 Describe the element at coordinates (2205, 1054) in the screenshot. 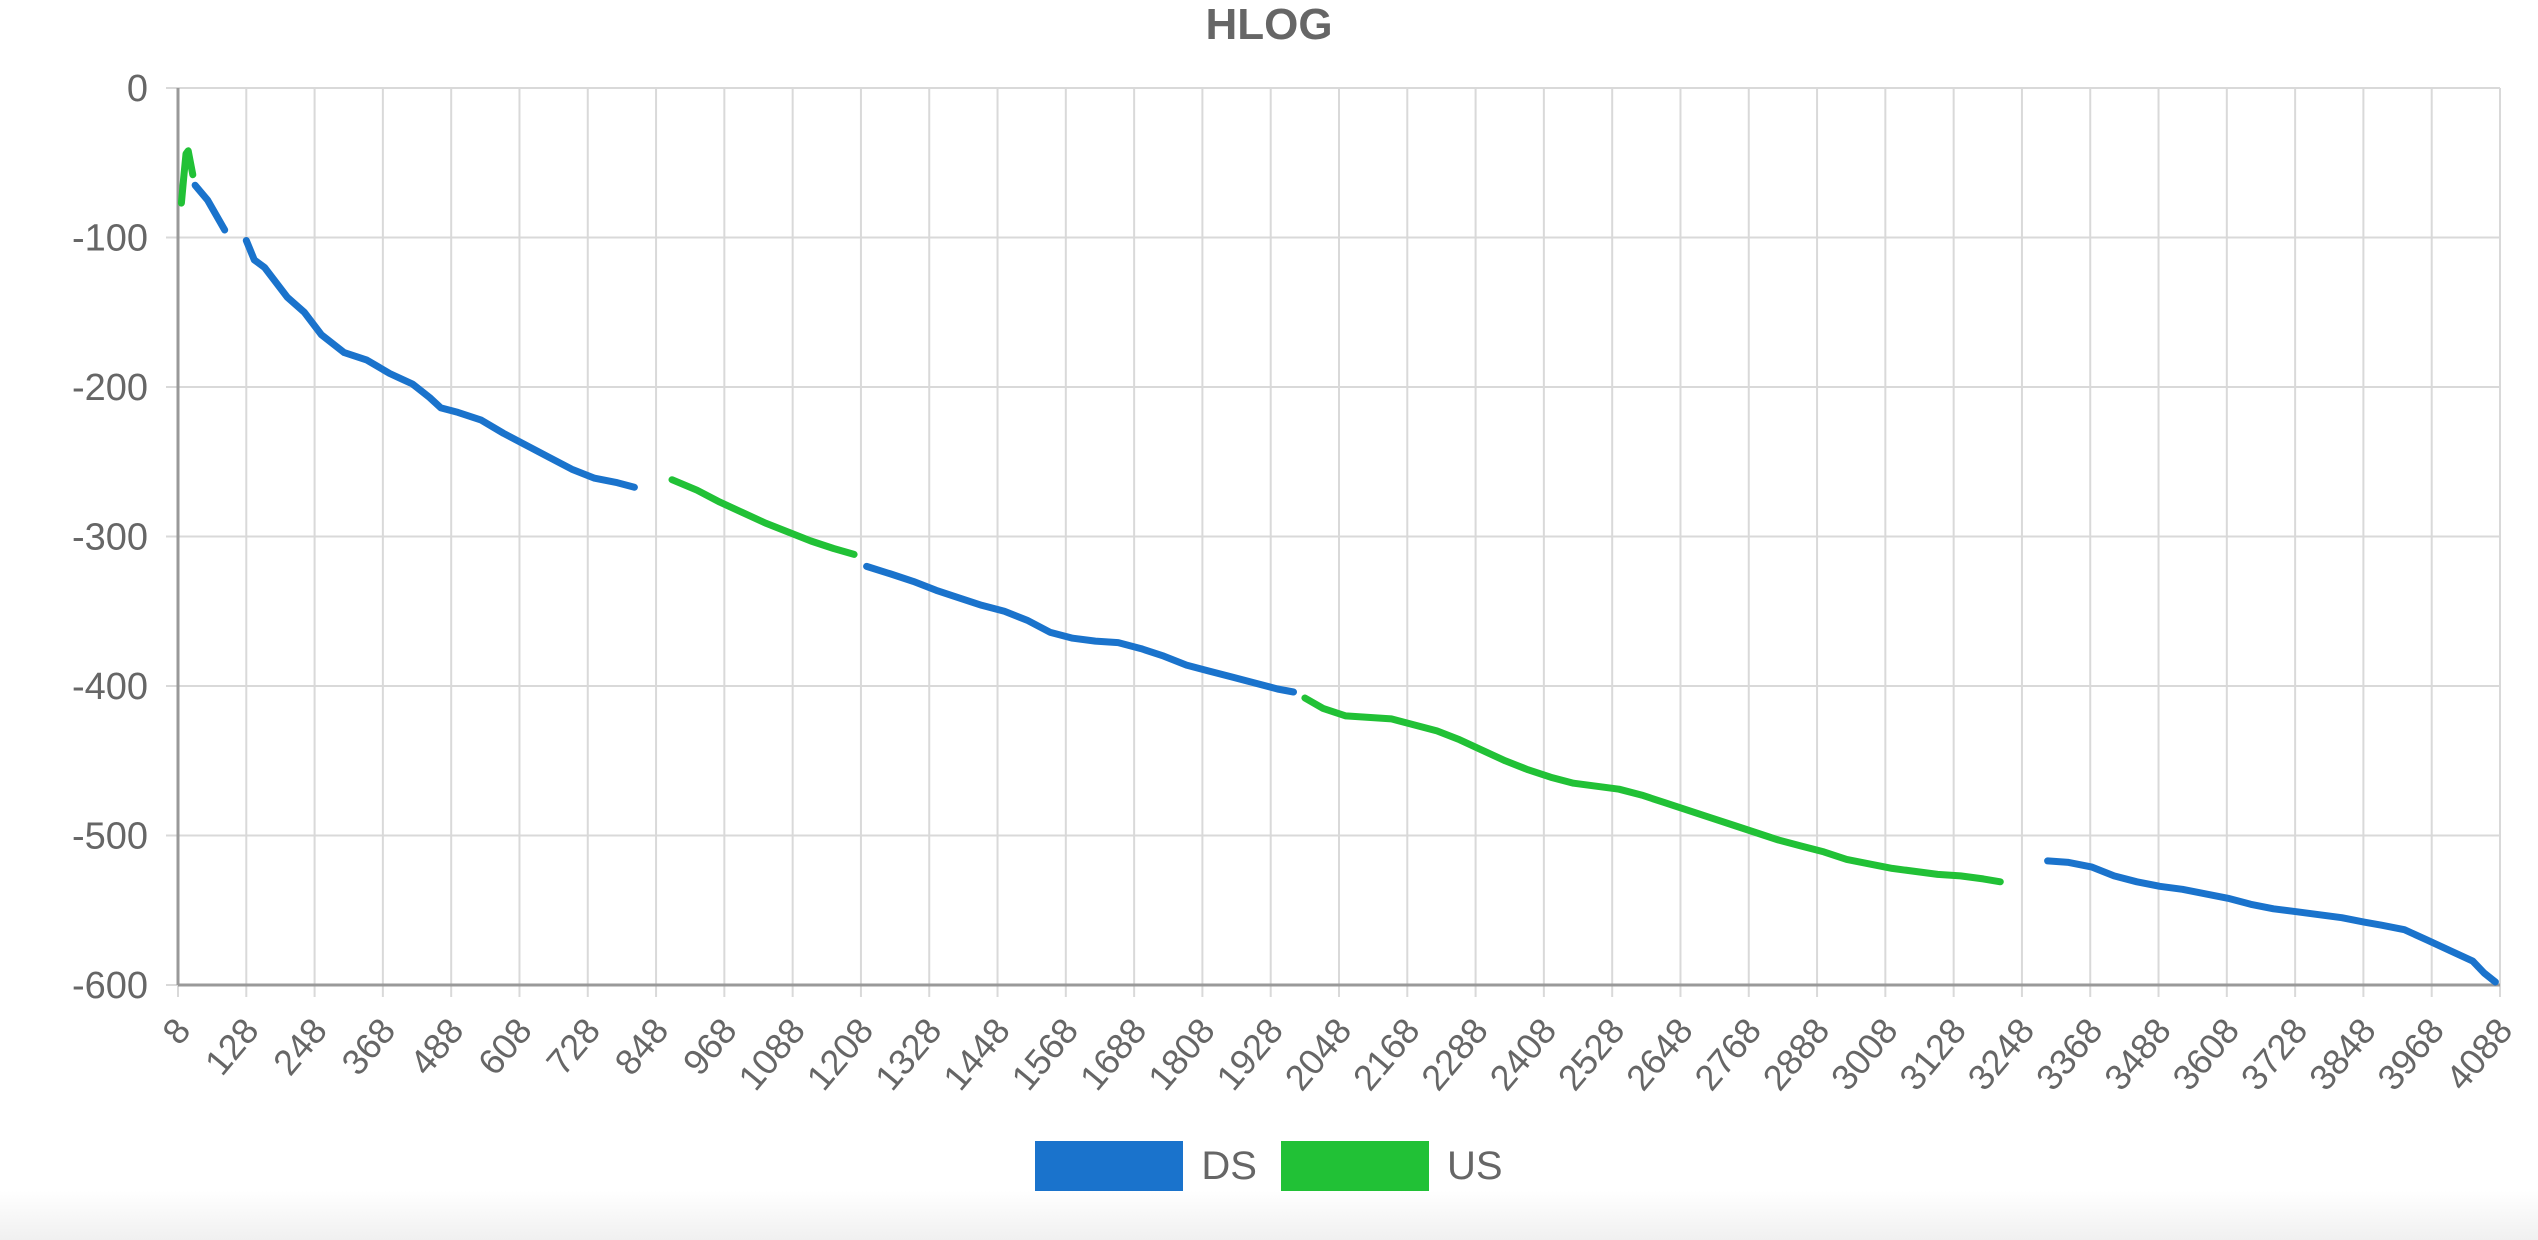

I see `x-tick-label: 3608` at that location.